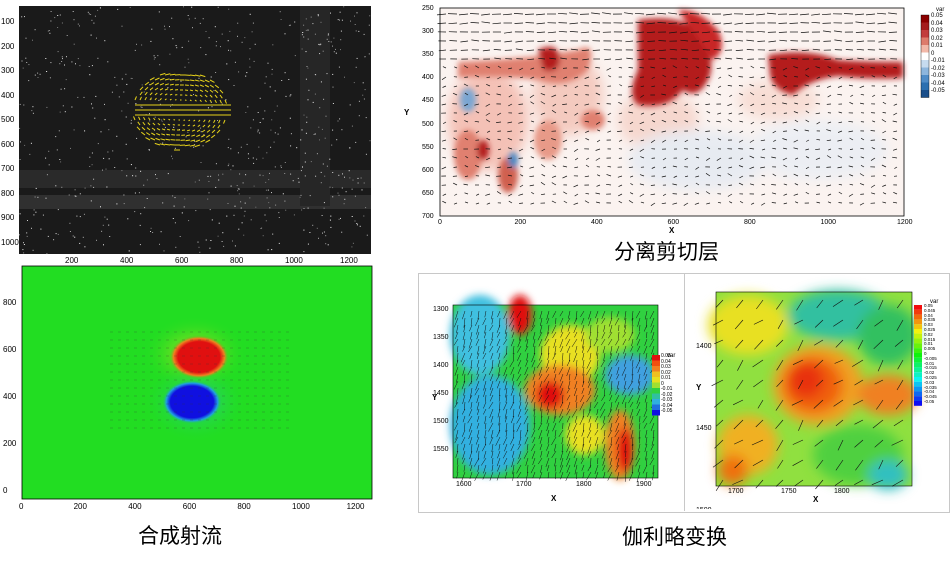 Image resolution: width=952 pixels, height=566 pixels. What do you see at coordinates (666, 252) in the screenshot?
I see `shear-layer-caption: 分离剪切层` at bounding box center [666, 252].